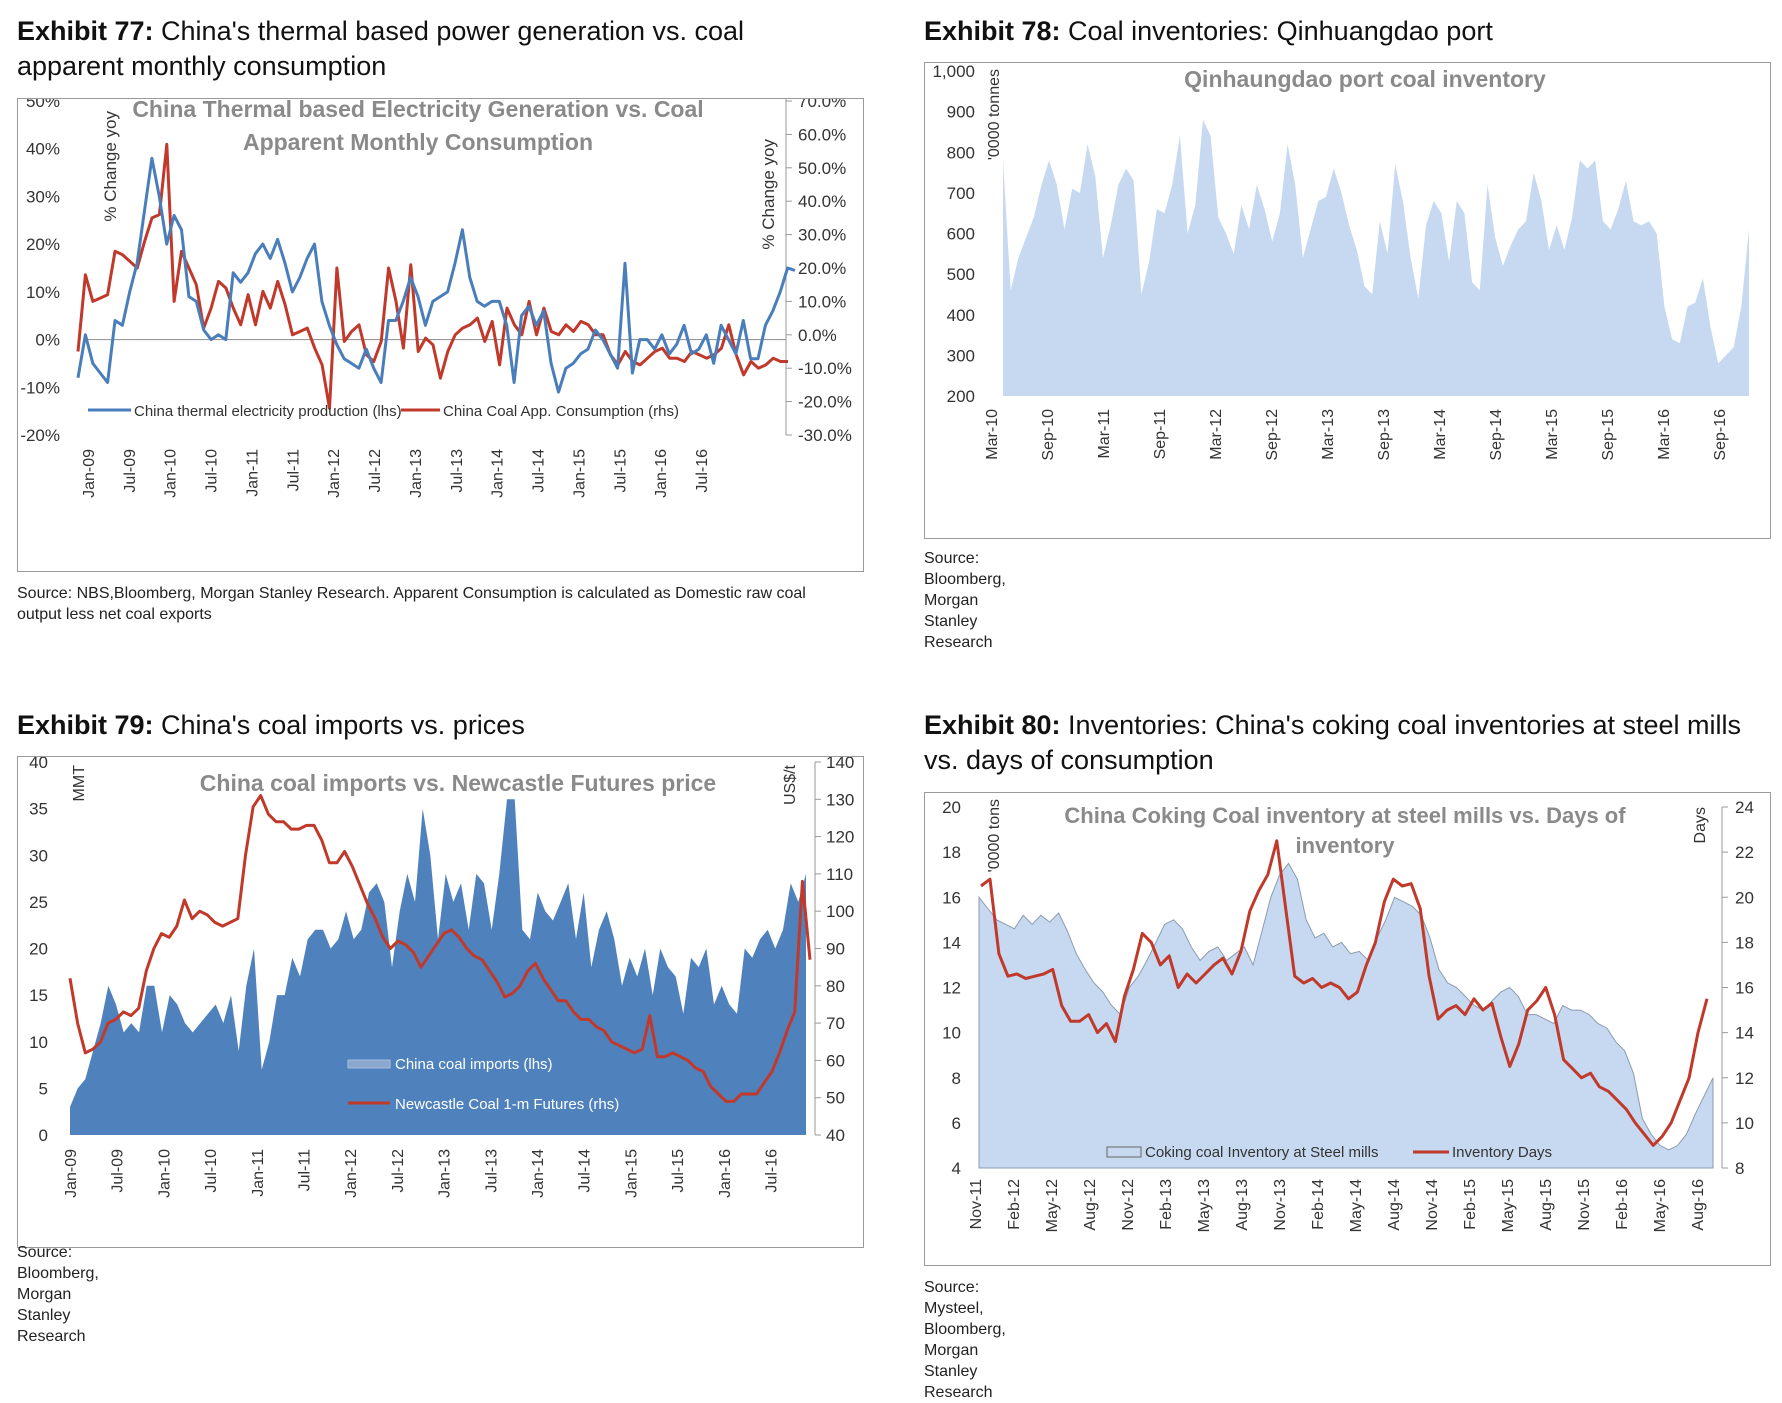  I want to click on x-tick: Sep-16, so click(1720, 435).